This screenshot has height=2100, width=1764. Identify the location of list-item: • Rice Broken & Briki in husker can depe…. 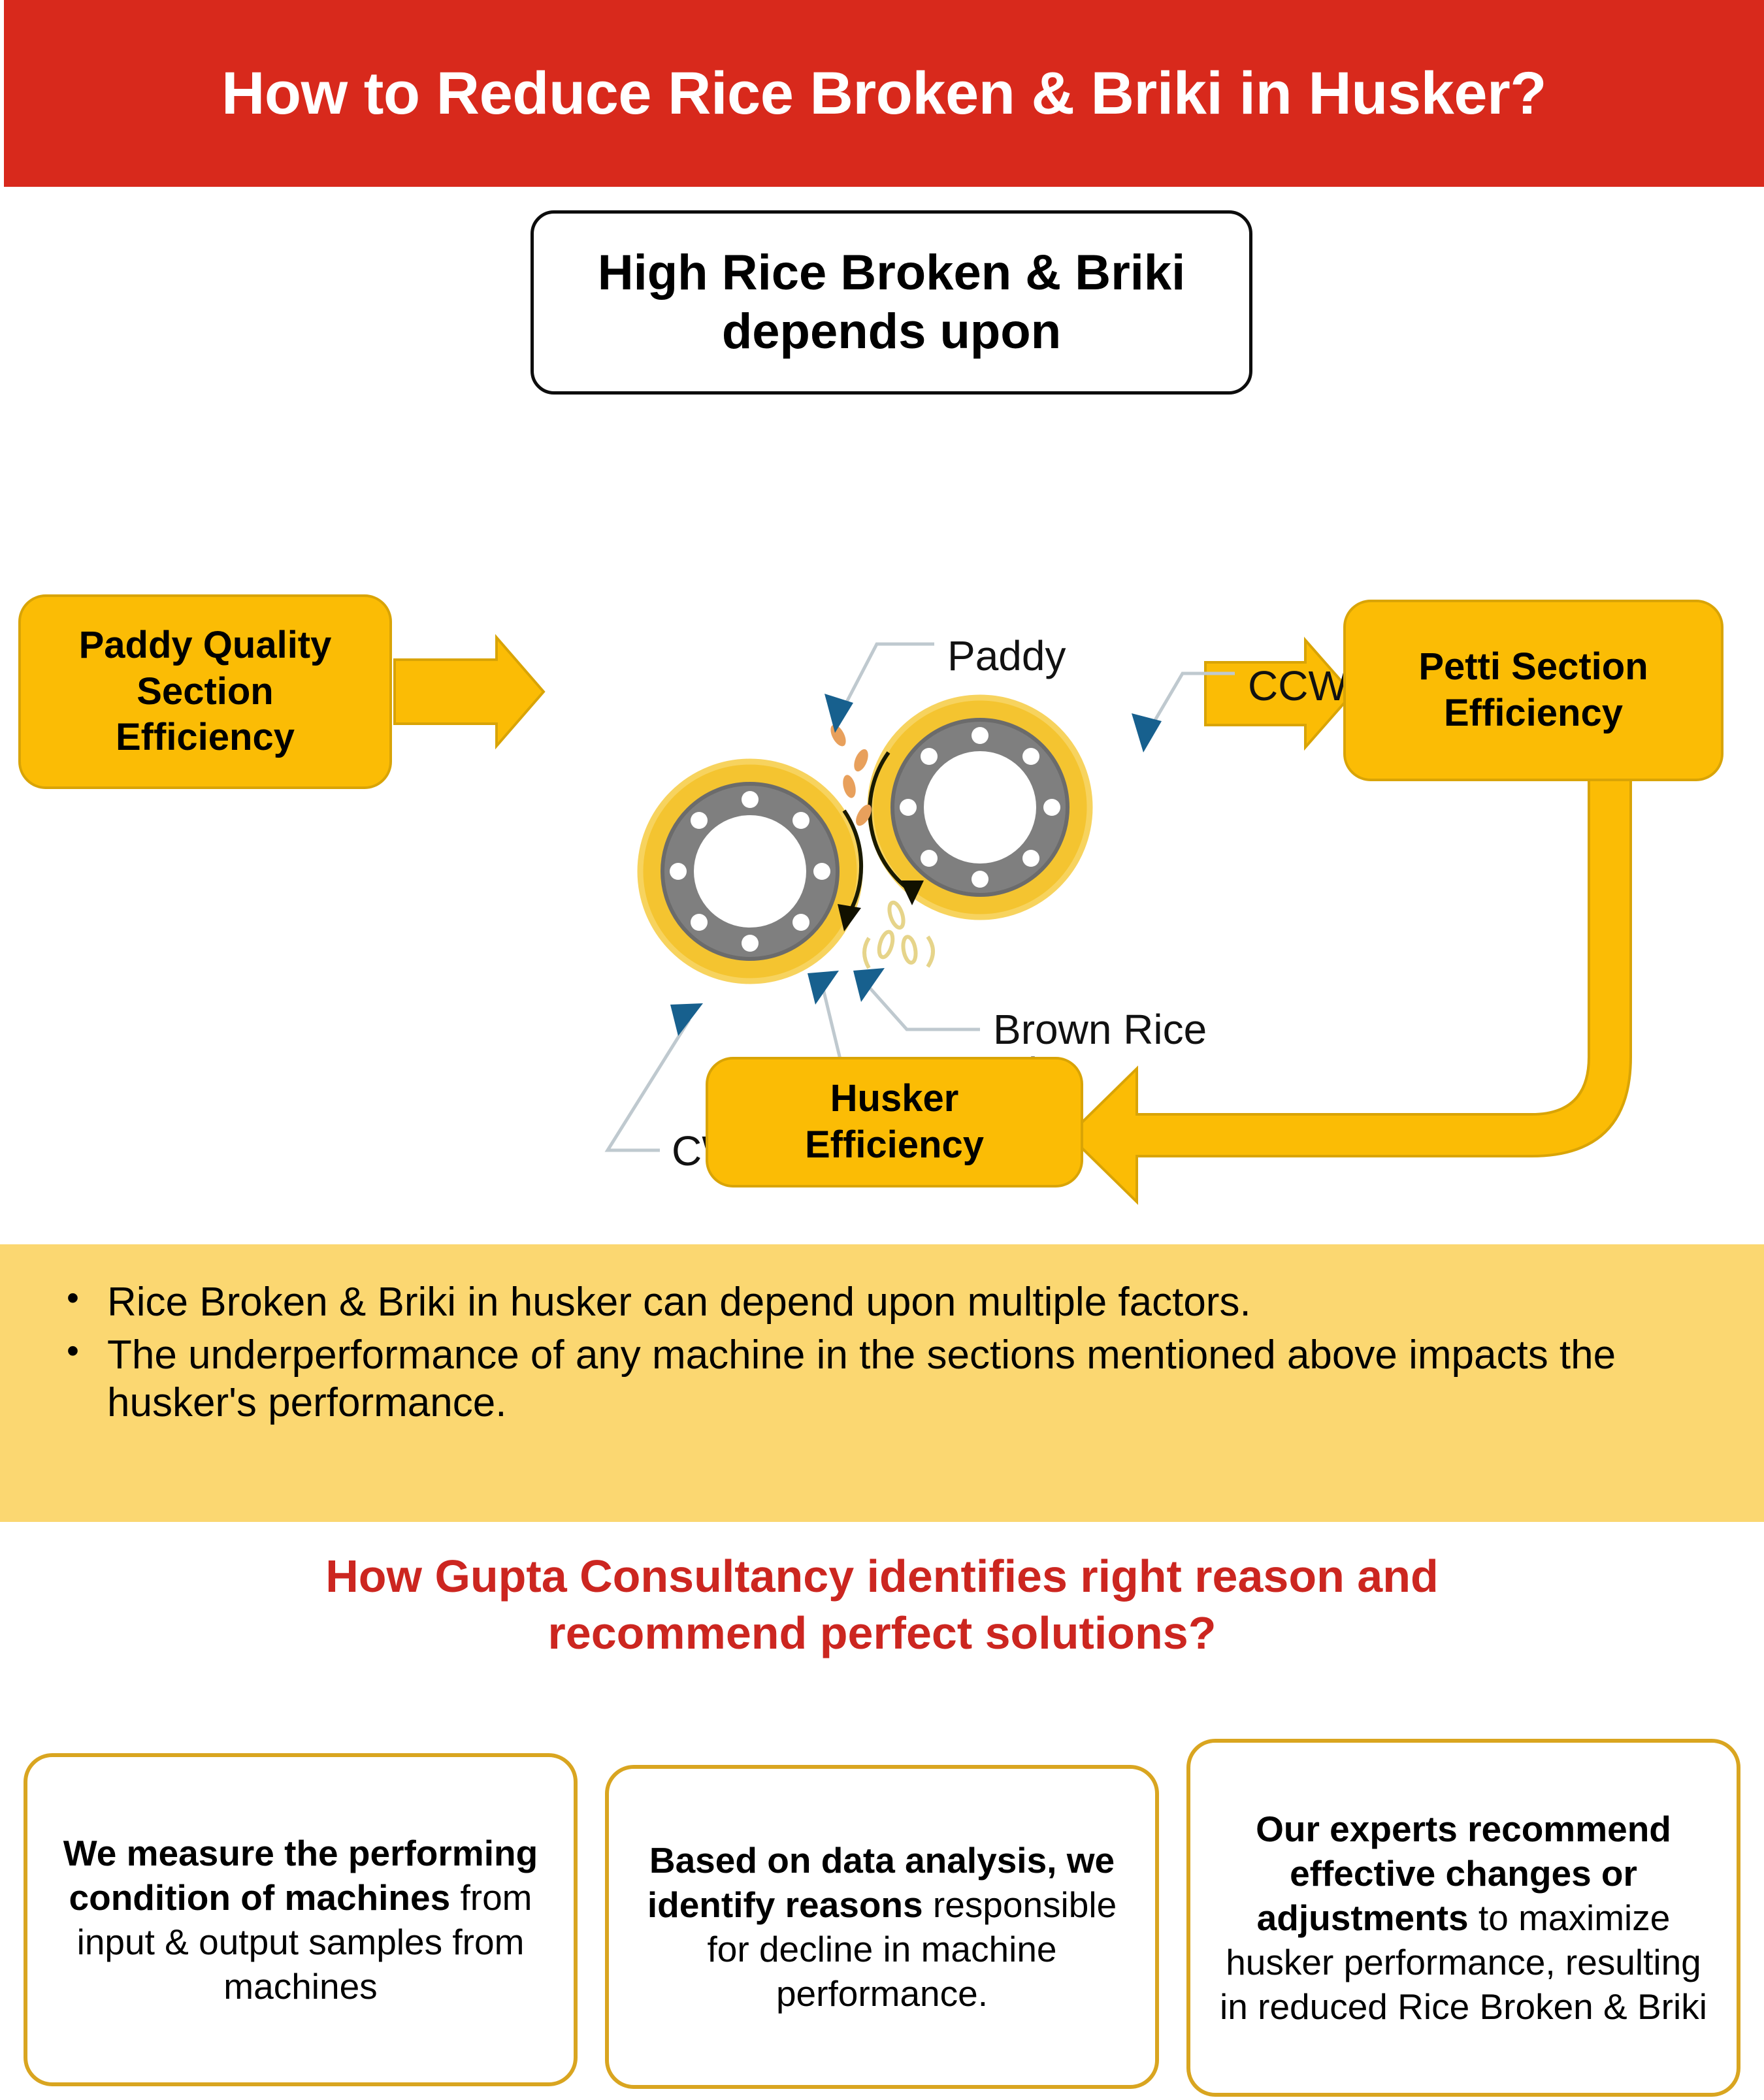
(882, 1302).